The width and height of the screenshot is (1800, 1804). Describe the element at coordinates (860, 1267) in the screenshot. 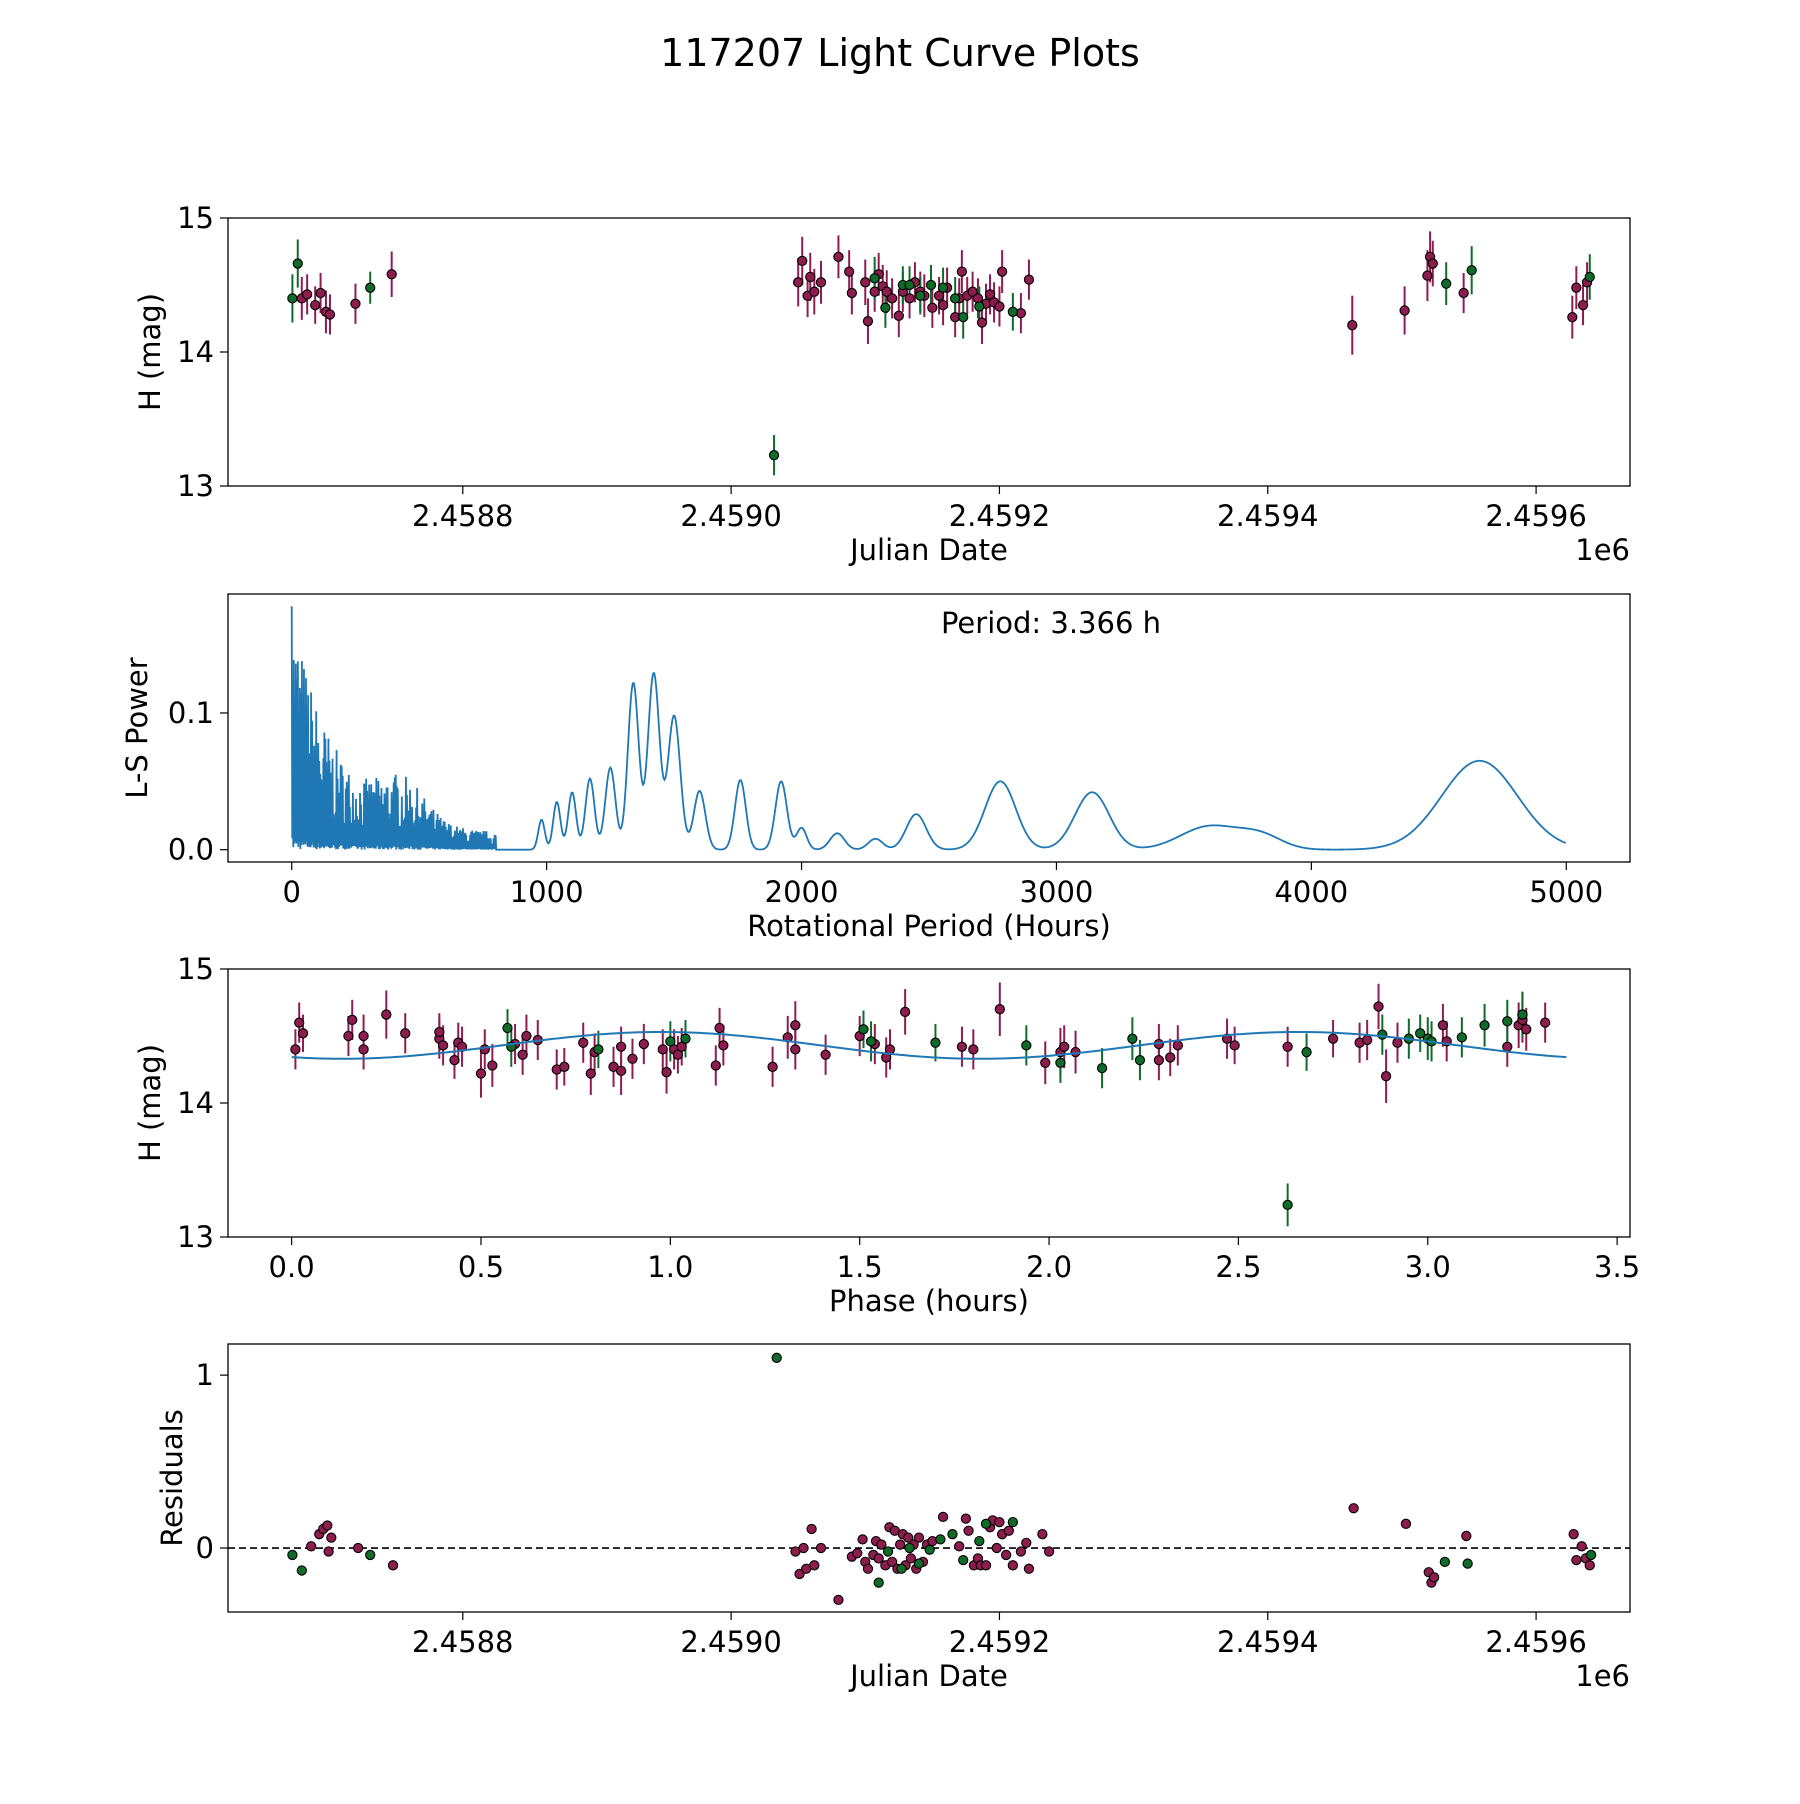

I see `x-tick-label: 1.5` at that location.